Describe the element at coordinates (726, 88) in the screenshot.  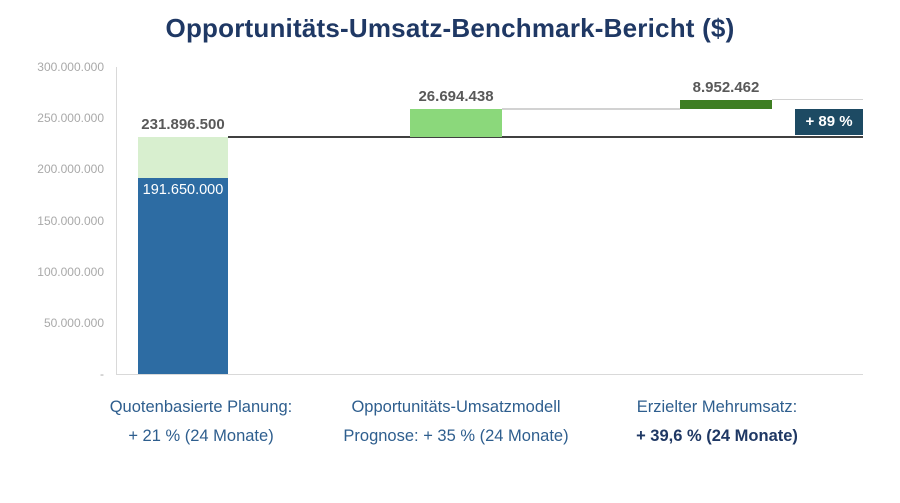
I see `step-value-label: 8.952.462` at that location.